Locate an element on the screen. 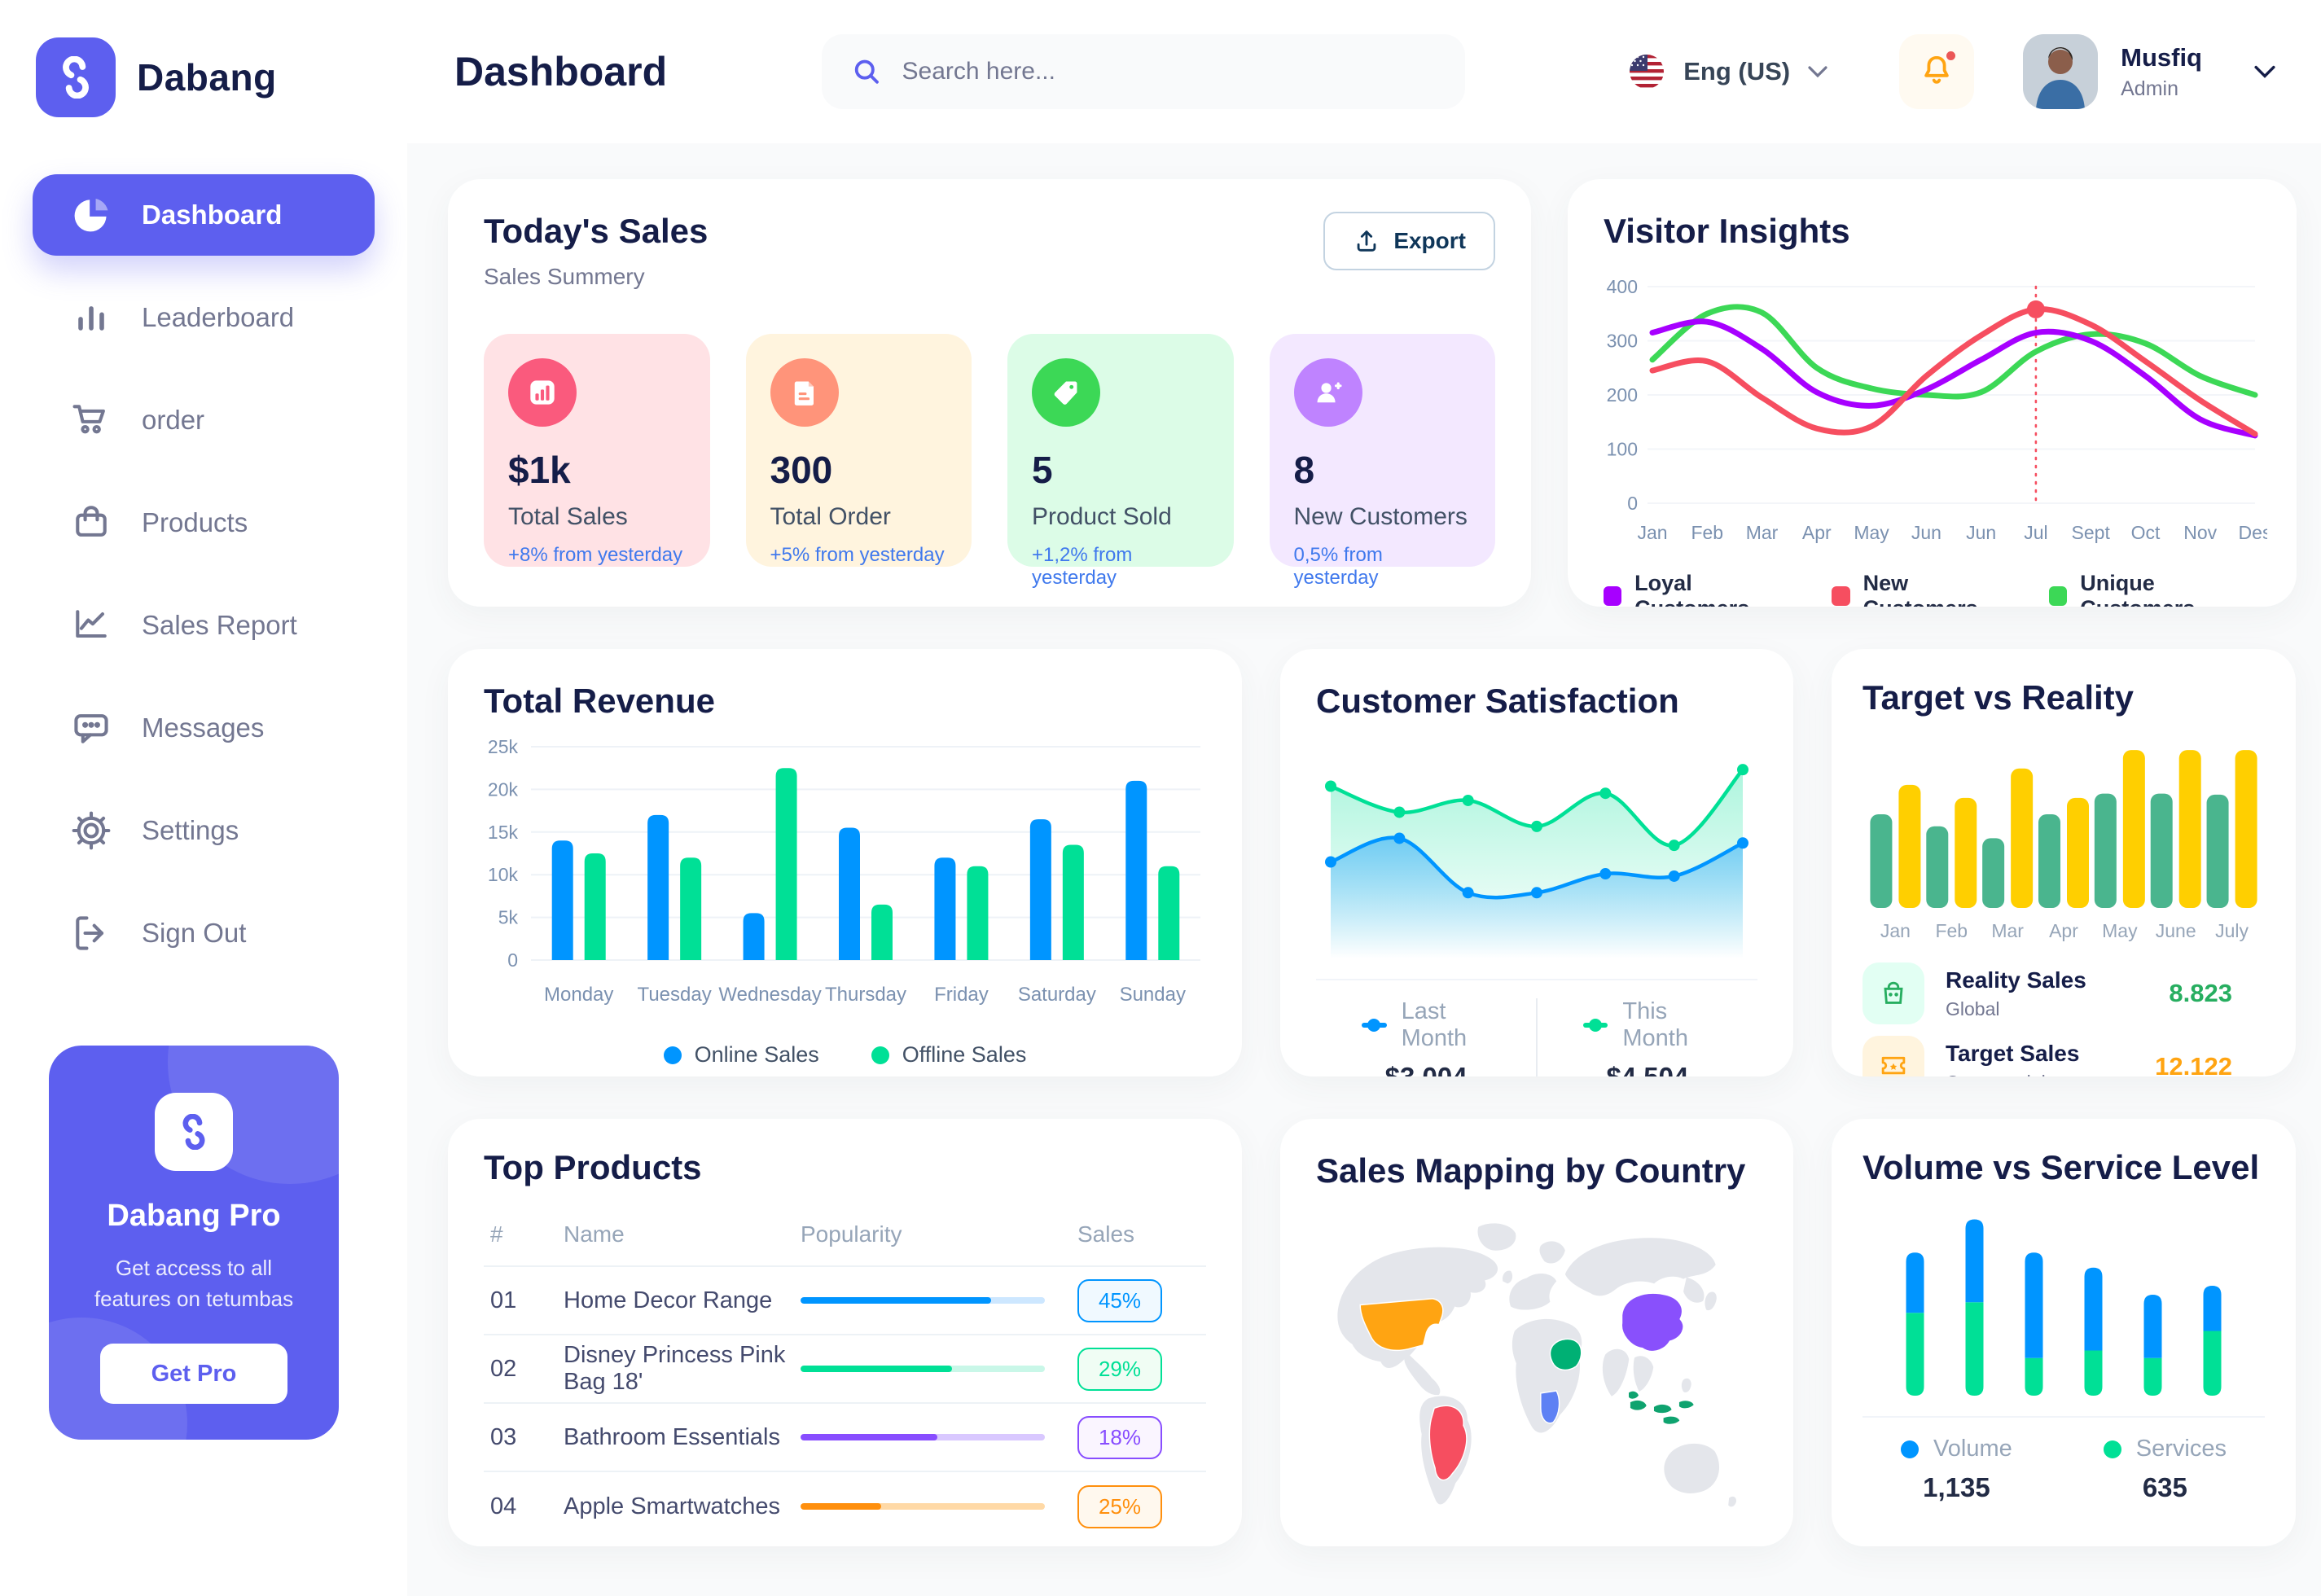 The width and height of the screenshot is (2321, 1596). user-role: Admin is located at coordinates (2149, 88).